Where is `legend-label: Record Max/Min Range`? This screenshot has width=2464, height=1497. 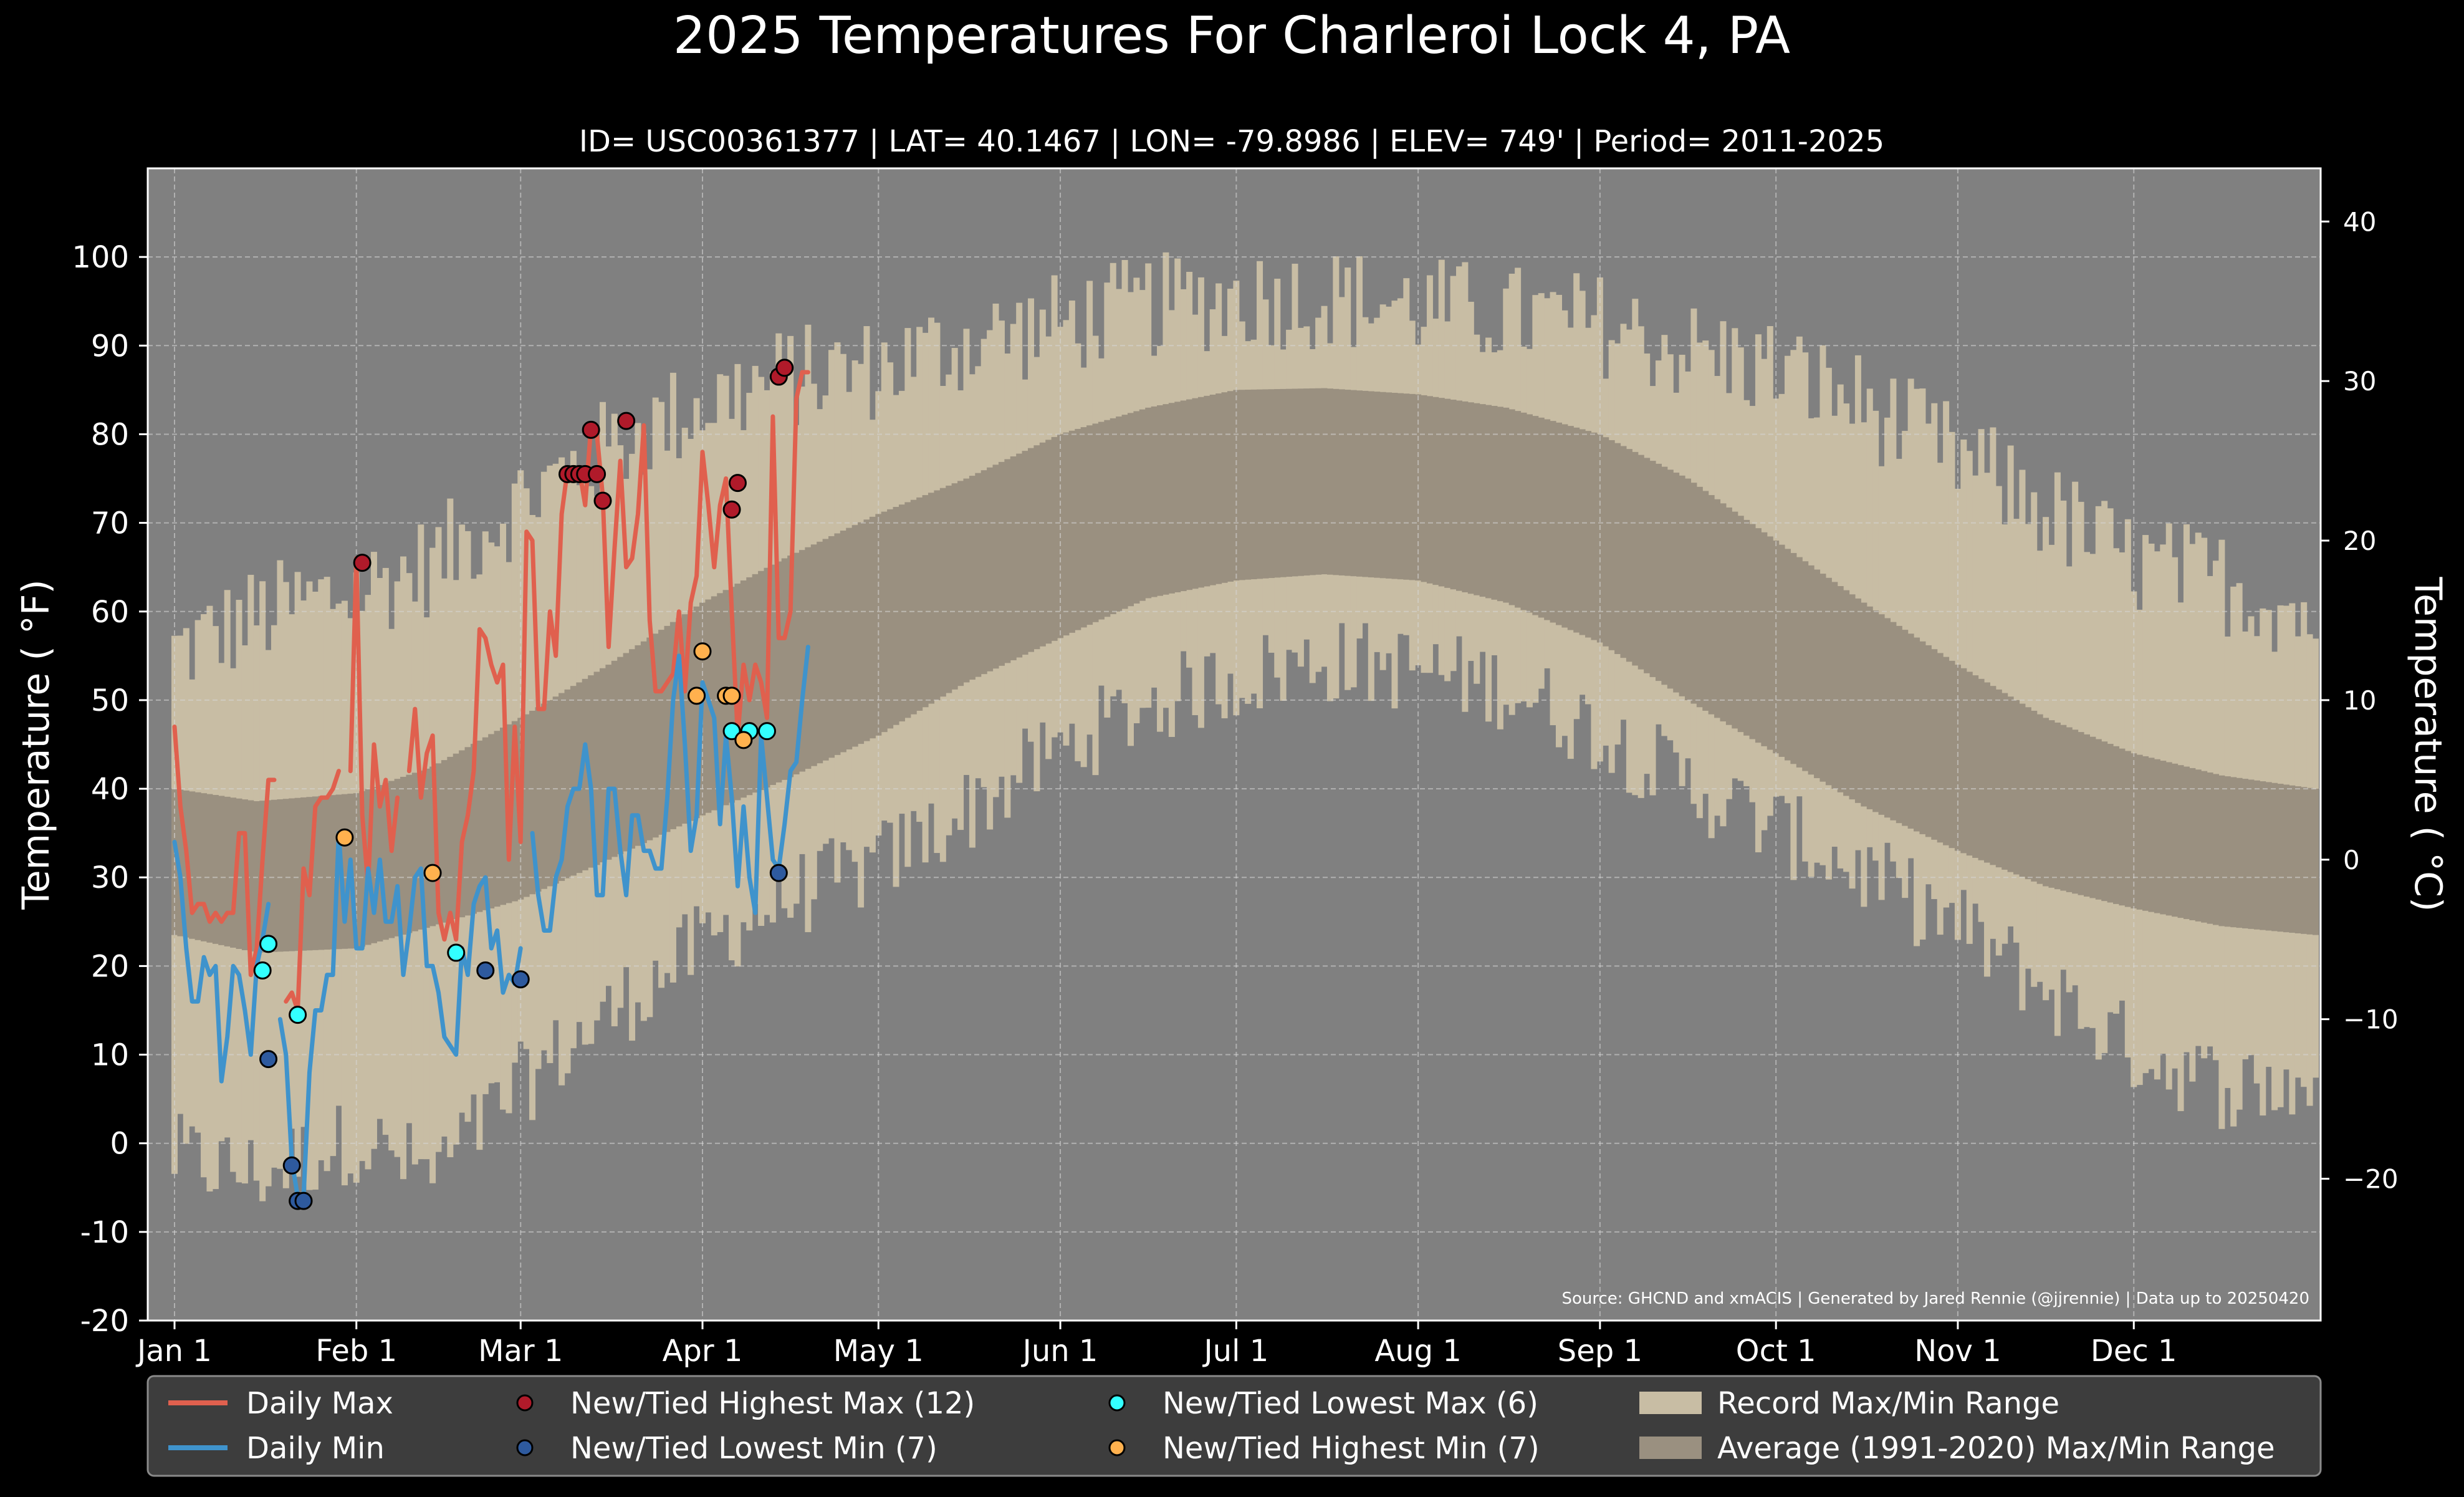
legend-label: Record Max/Min Range is located at coordinates (1888, 1403).